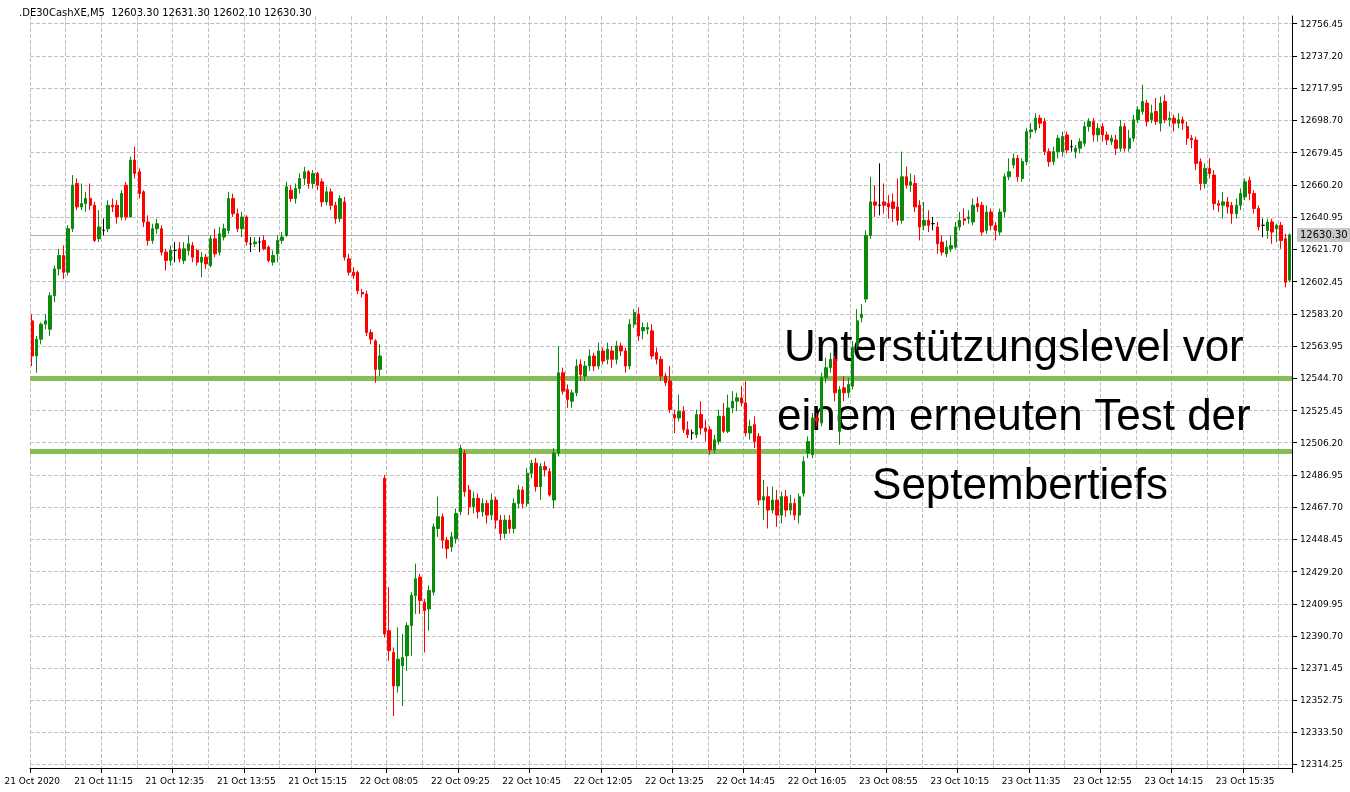  Describe the element at coordinates (32, 780) in the screenshot. I see `x-tick-label: 21 Oct 2020` at that location.